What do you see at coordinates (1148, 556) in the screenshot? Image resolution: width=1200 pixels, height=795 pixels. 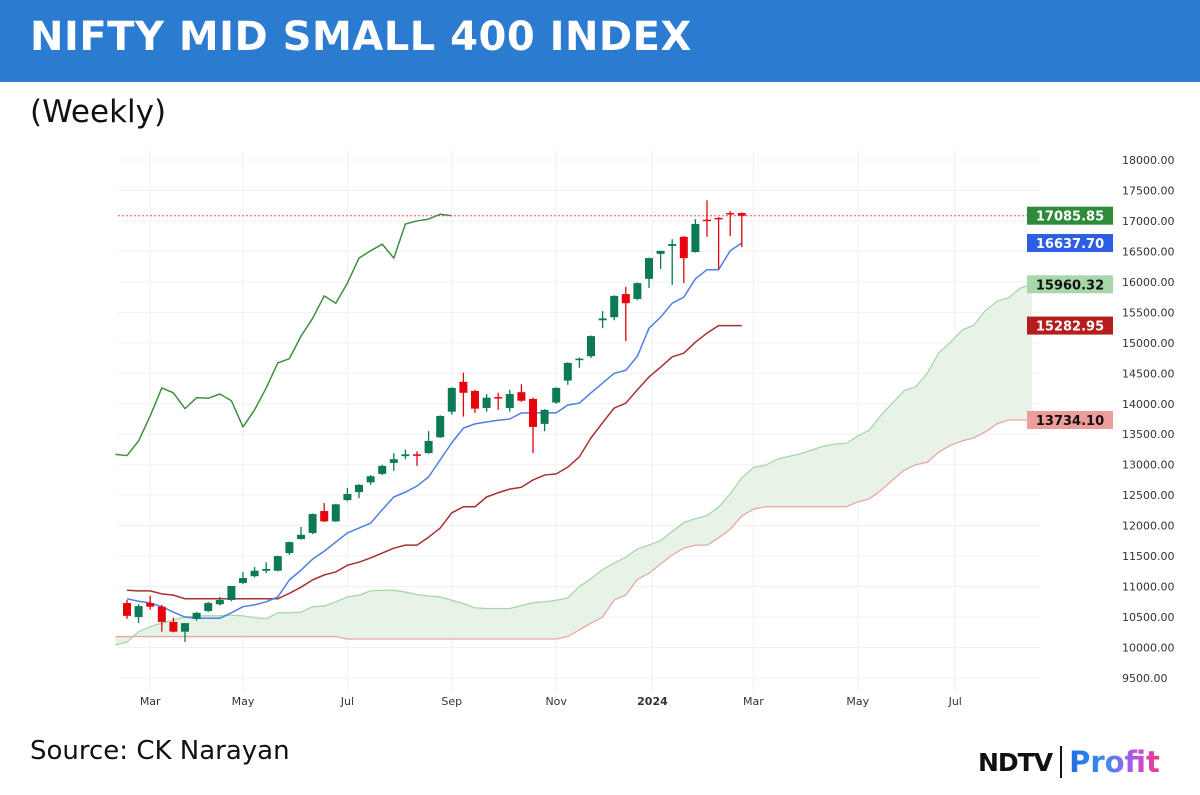 I see `y-tick-label: 11500.00` at bounding box center [1148, 556].